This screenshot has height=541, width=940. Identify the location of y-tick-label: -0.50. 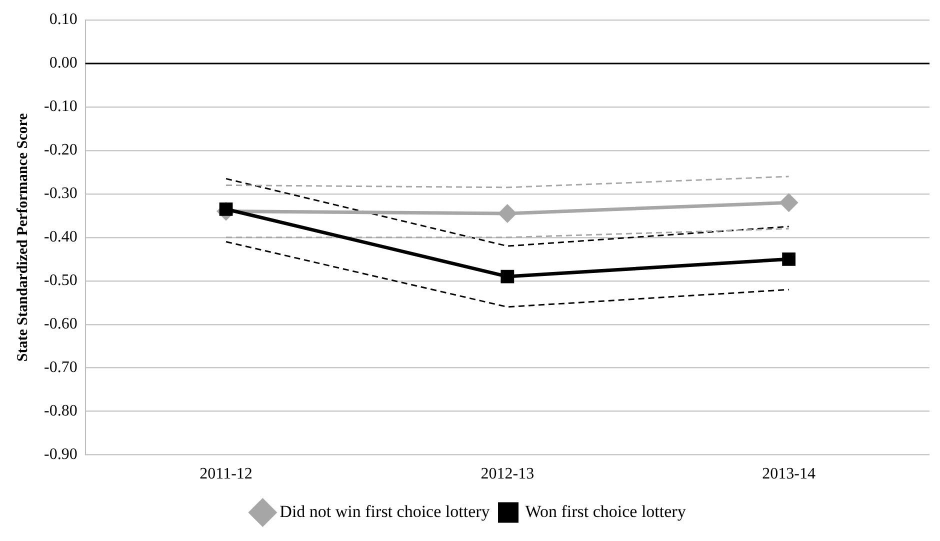
(61, 281).